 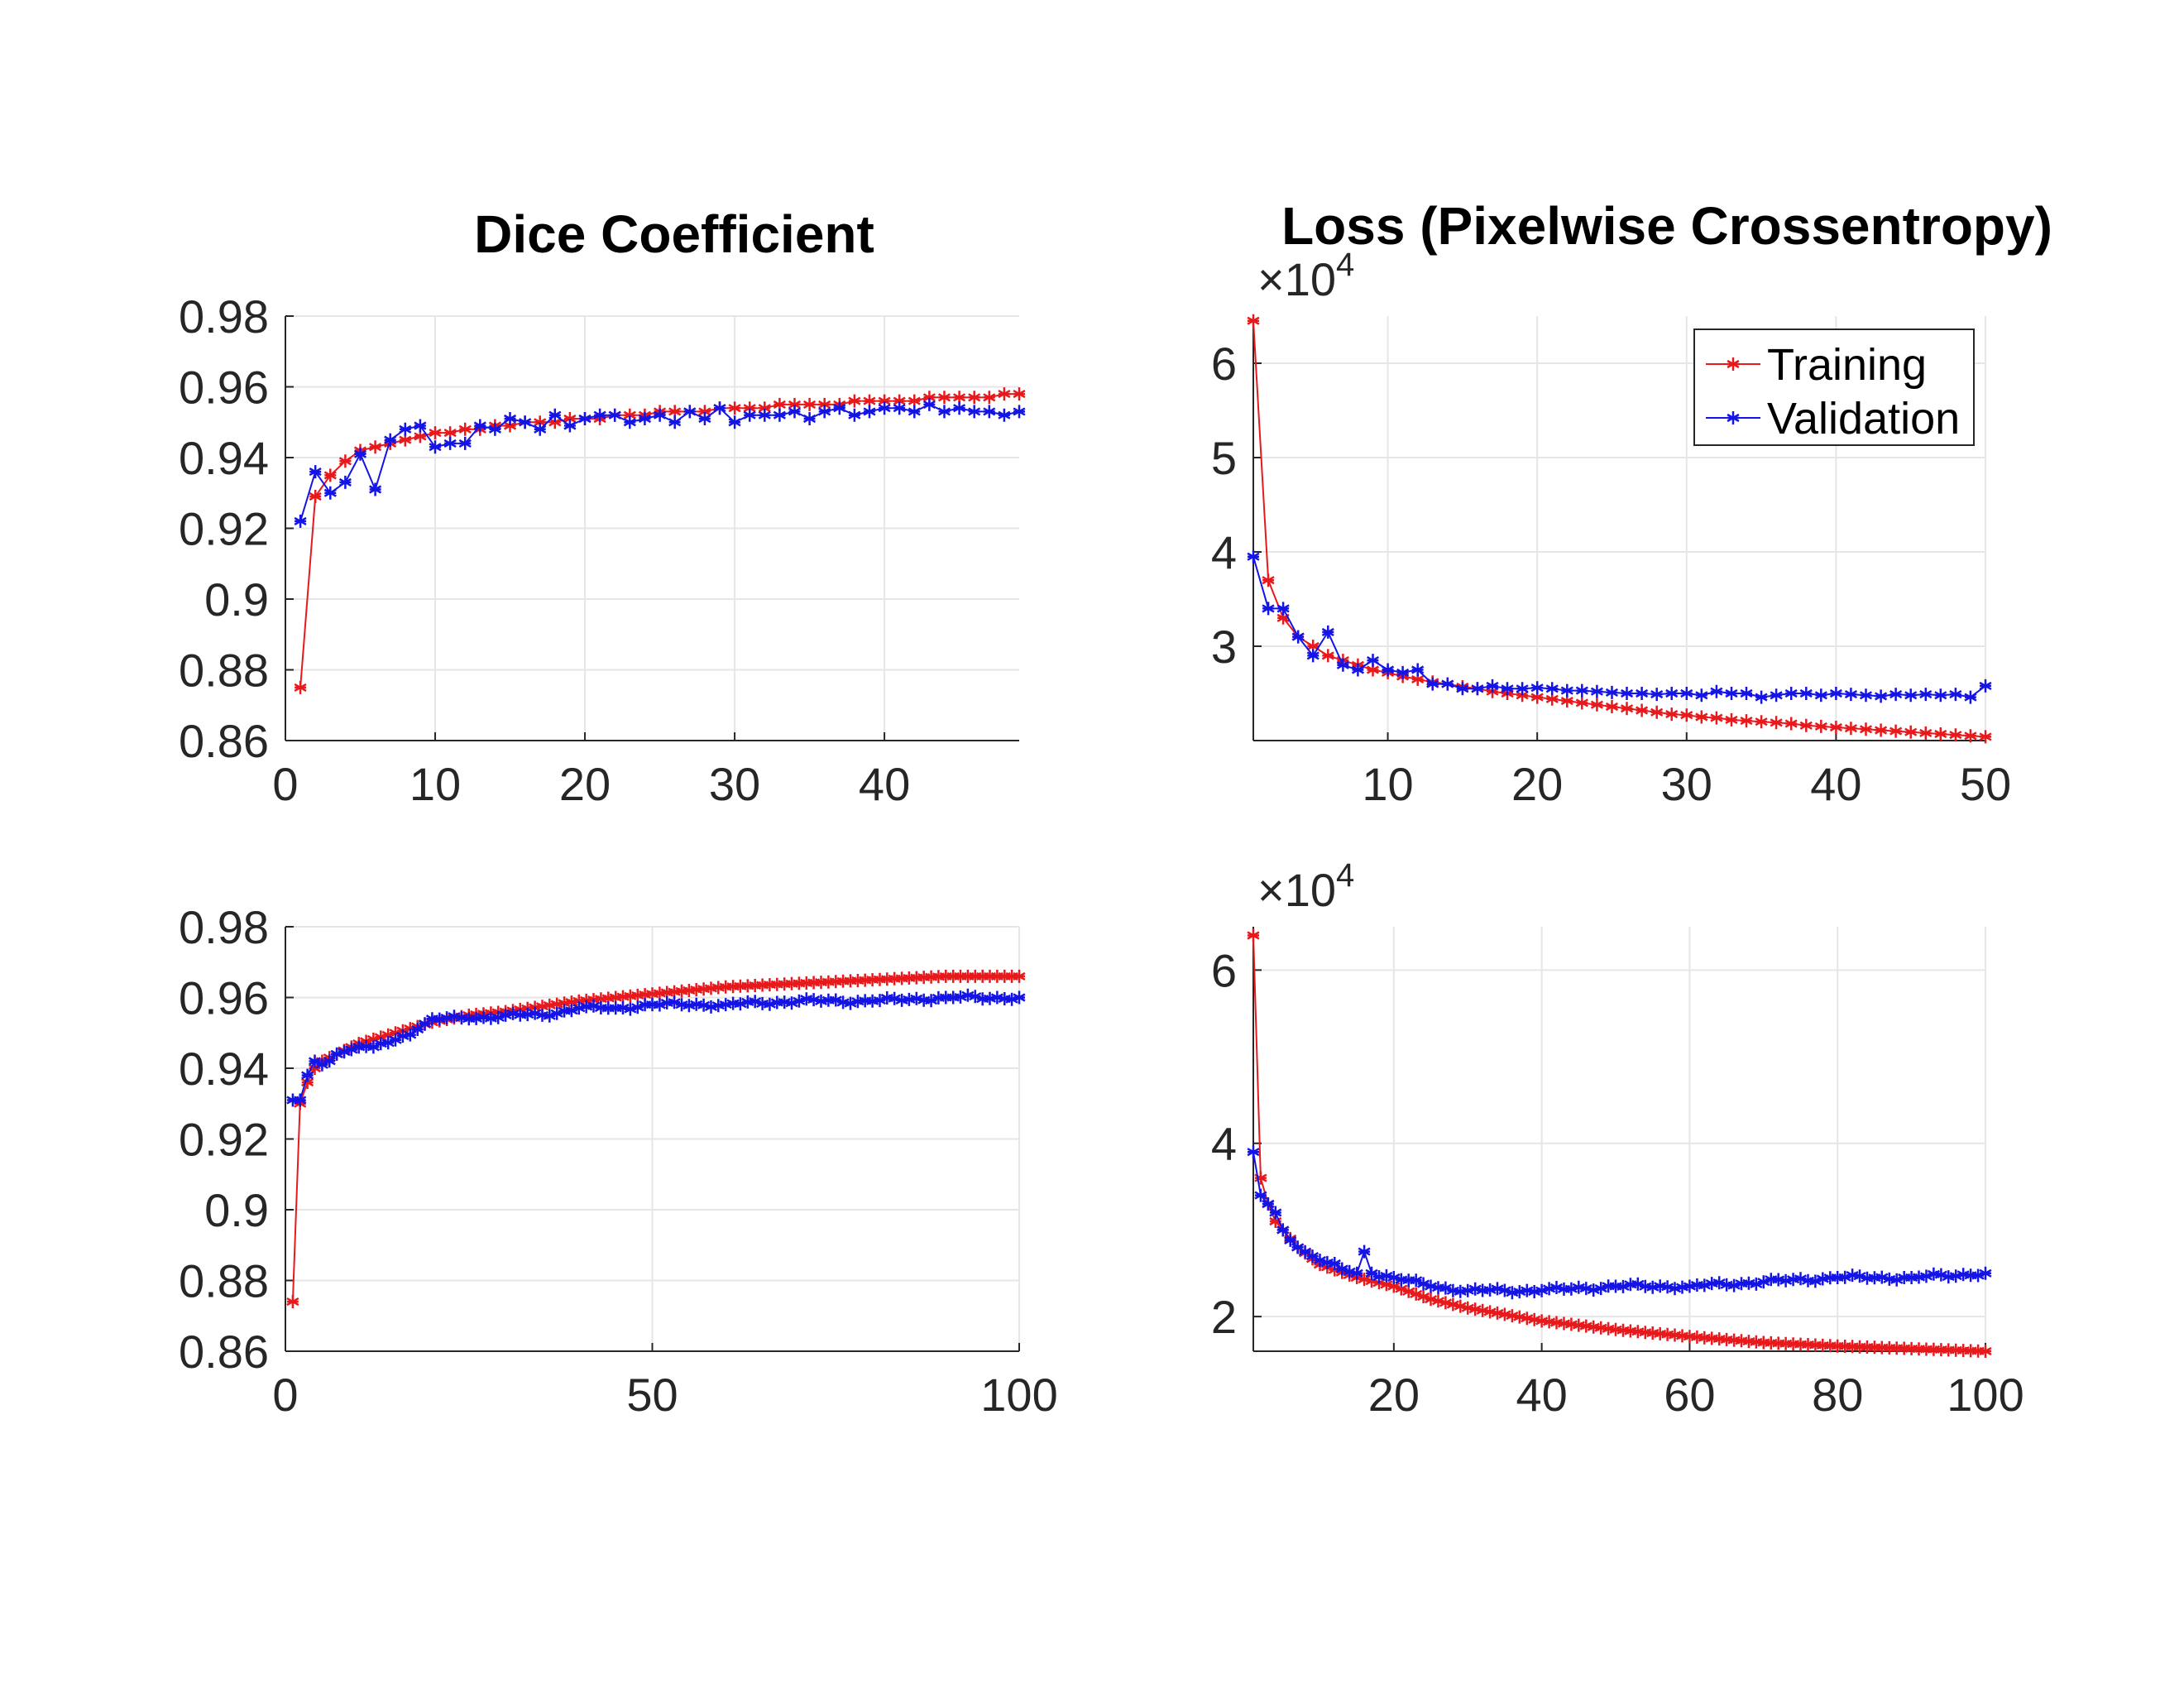 What do you see at coordinates (1305, 886) in the screenshot?
I see `loss-bottom-y-exponent-label: ×10⁴` at bounding box center [1305, 886].